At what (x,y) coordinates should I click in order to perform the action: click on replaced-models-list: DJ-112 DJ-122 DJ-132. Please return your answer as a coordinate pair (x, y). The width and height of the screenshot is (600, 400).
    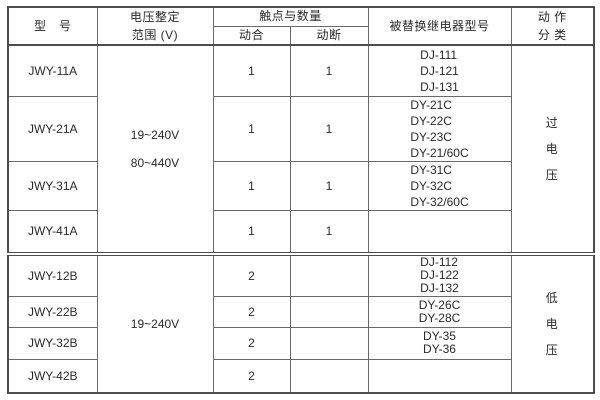
    Looking at the image, I should click on (439, 275).